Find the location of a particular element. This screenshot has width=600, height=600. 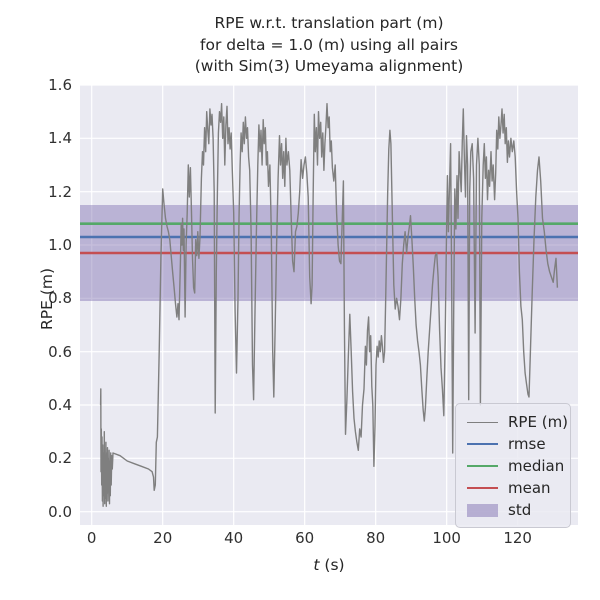

x-tick-label: 60 is located at coordinates (305, 538).